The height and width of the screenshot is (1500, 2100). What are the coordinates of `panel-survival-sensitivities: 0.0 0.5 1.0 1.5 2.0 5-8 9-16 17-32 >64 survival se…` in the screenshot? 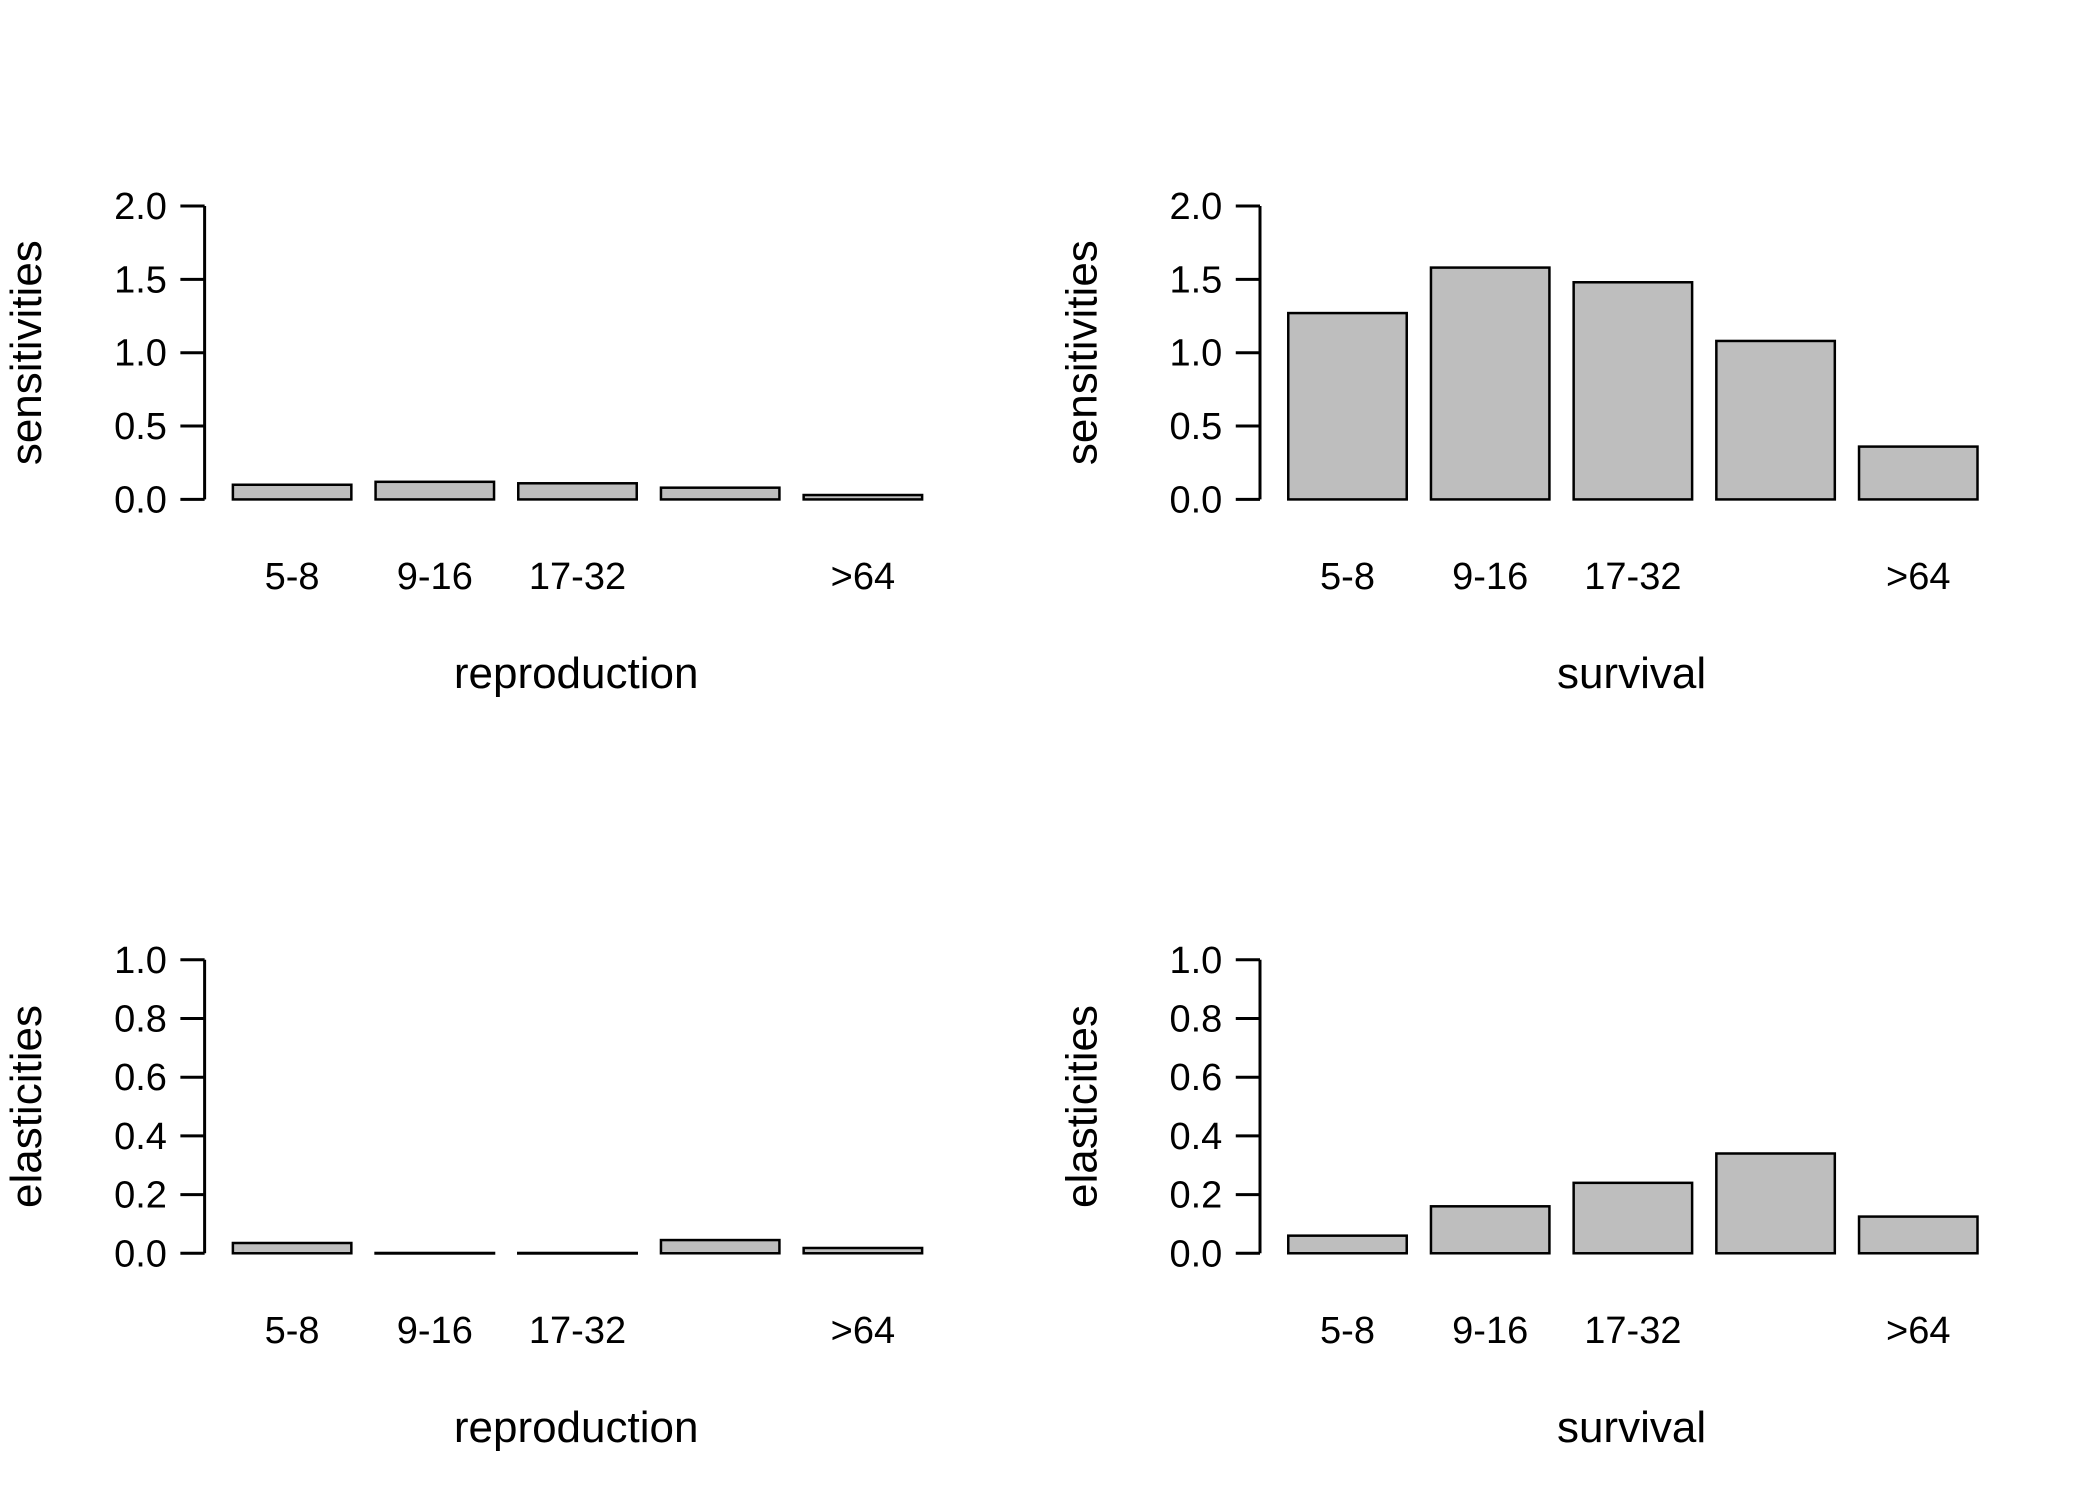 It's located at (1518, 442).